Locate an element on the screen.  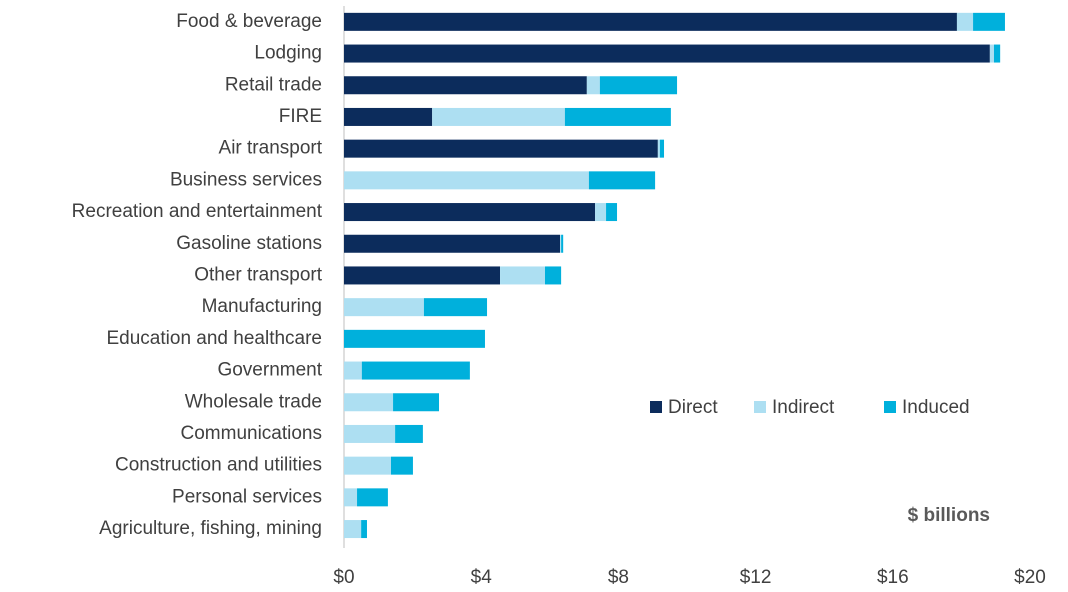
category-label: Gasoline stations is located at coordinates (249, 243).